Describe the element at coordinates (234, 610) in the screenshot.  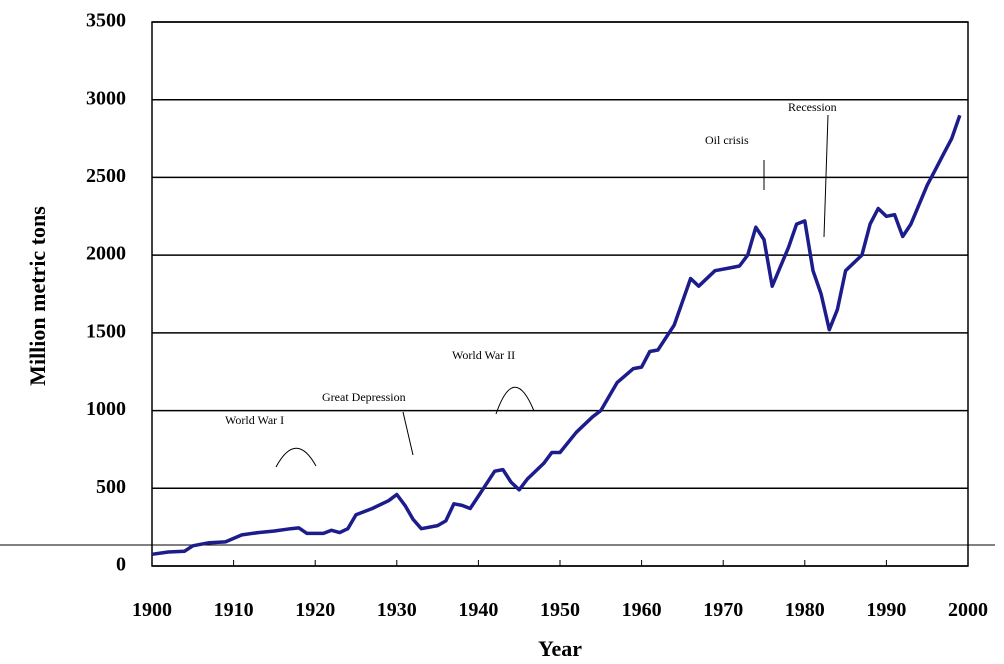
I see `x-tick-label: 1910` at that location.